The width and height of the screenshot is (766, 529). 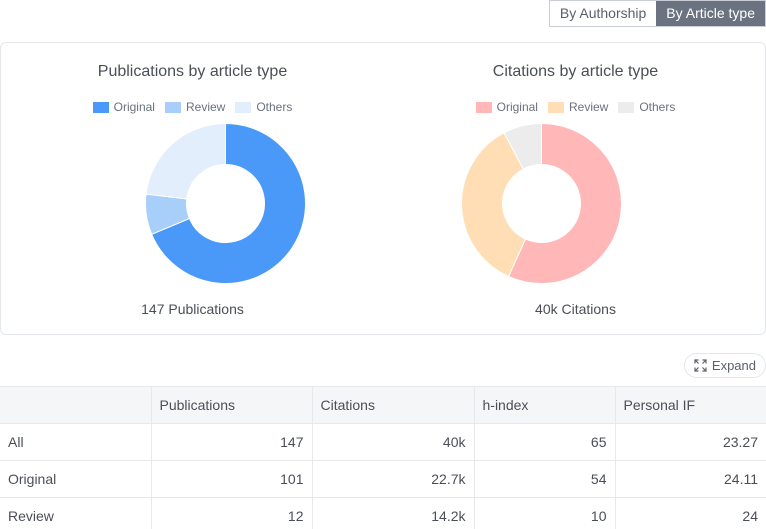 I want to click on by-article-type-button: By Article type, so click(x=710, y=13).